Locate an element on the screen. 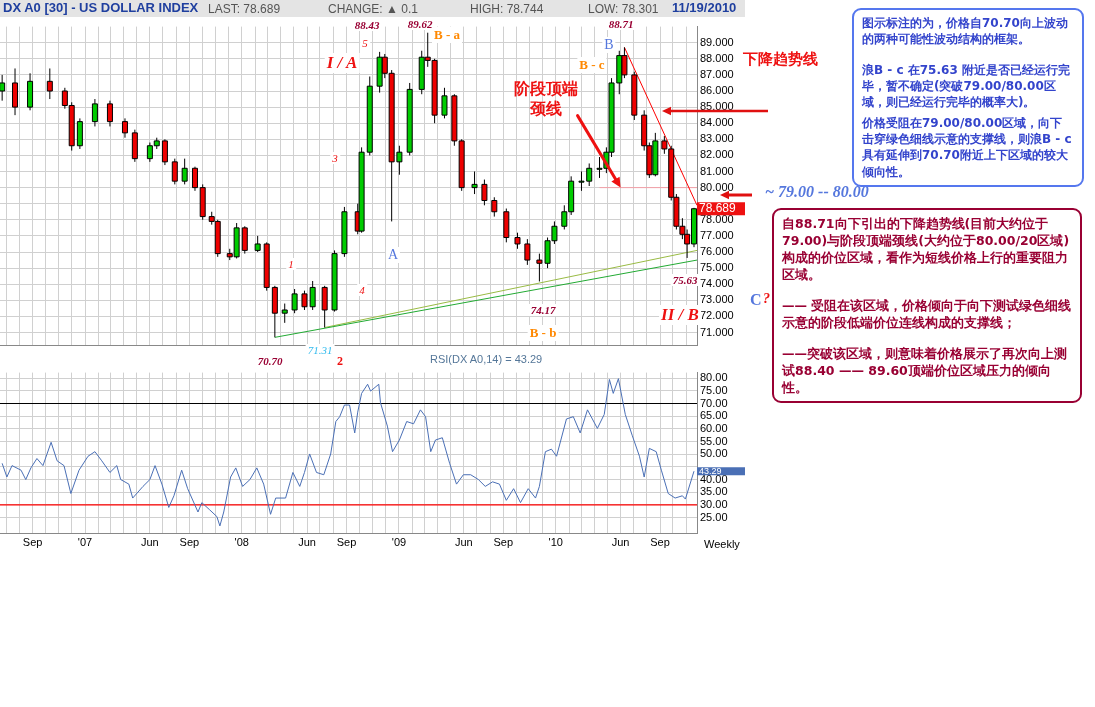 This screenshot has width=1095, height=707. annotation: 88.43 is located at coordinates (367, 25).